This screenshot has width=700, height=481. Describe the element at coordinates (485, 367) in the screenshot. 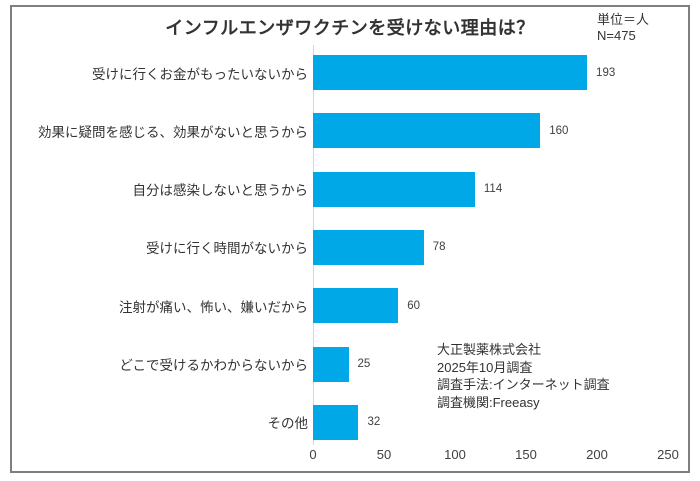

I see `annotation-line: 2025年10月調査` at that location.